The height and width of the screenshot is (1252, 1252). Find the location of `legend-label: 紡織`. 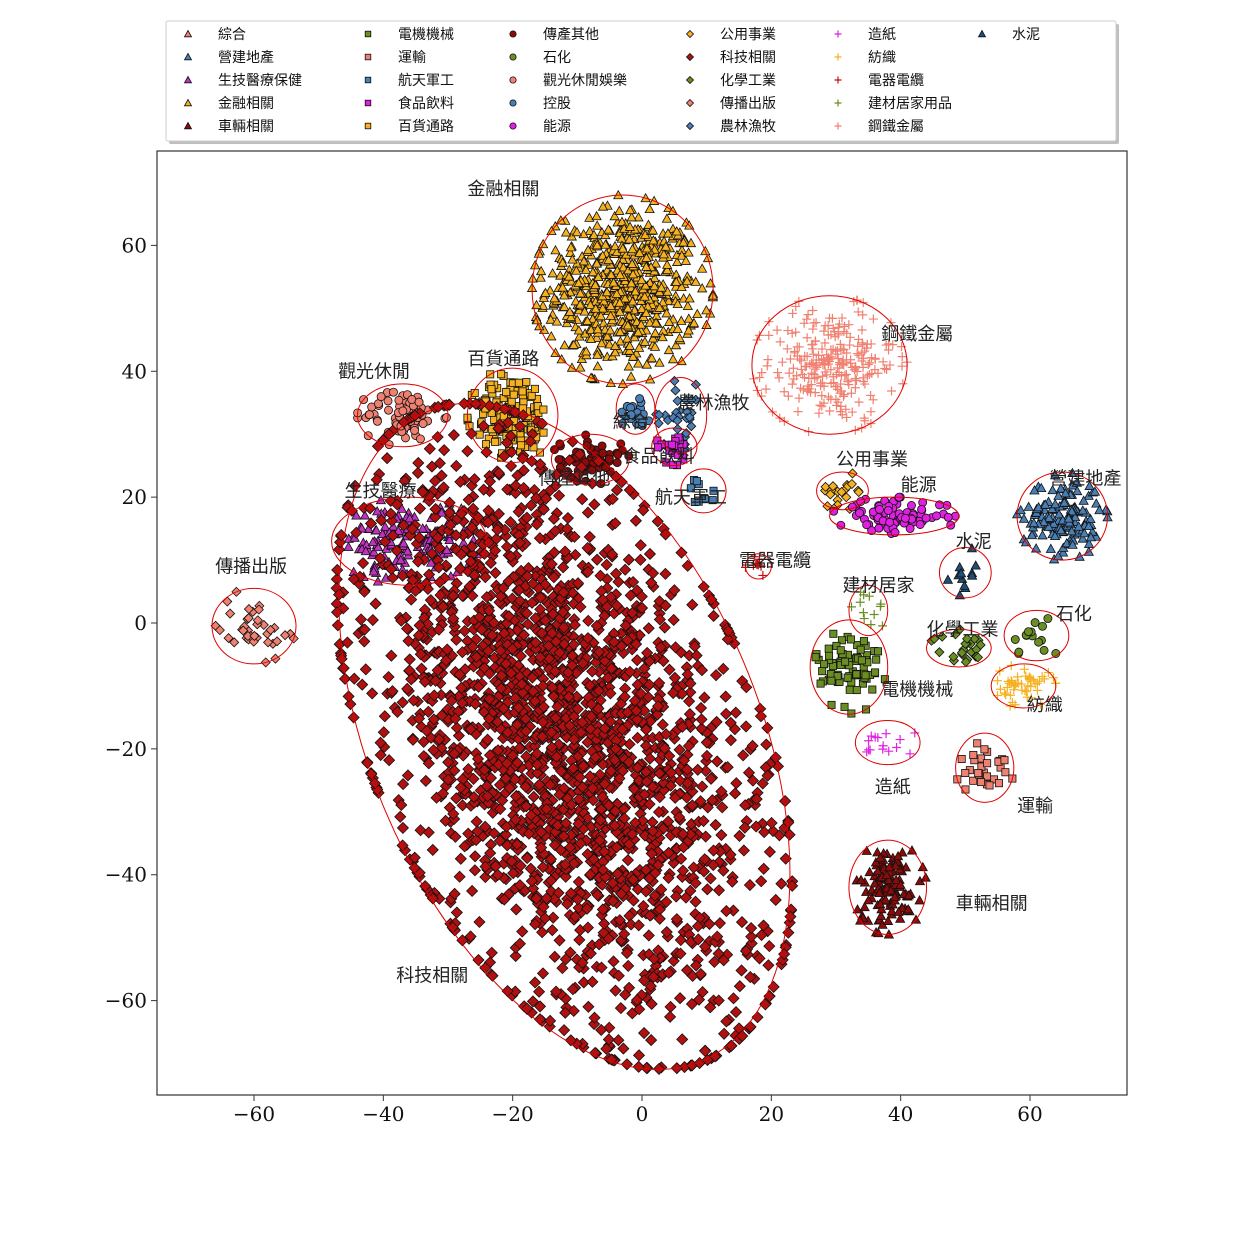

legend-label: 紡織 is located at coordinates (882, 58).